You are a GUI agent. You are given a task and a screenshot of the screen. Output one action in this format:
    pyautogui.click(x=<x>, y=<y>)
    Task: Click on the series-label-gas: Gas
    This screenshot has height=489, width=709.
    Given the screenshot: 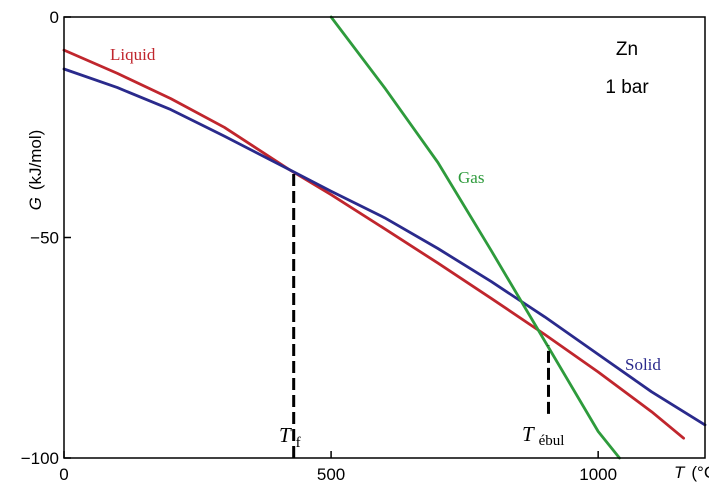 What is the action you would take?
    pyautogui.click(x=471, y=177)
    